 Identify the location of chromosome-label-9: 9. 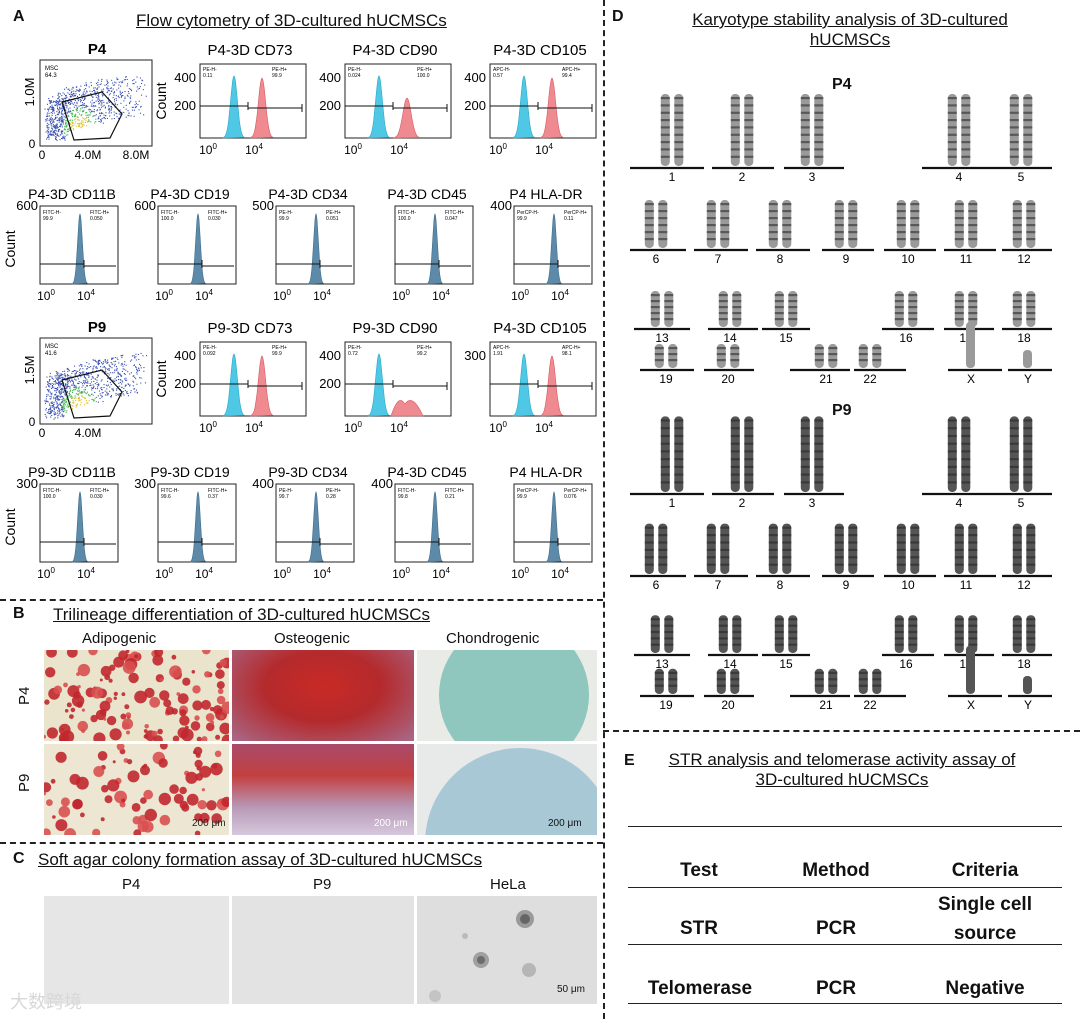
(846, 259).